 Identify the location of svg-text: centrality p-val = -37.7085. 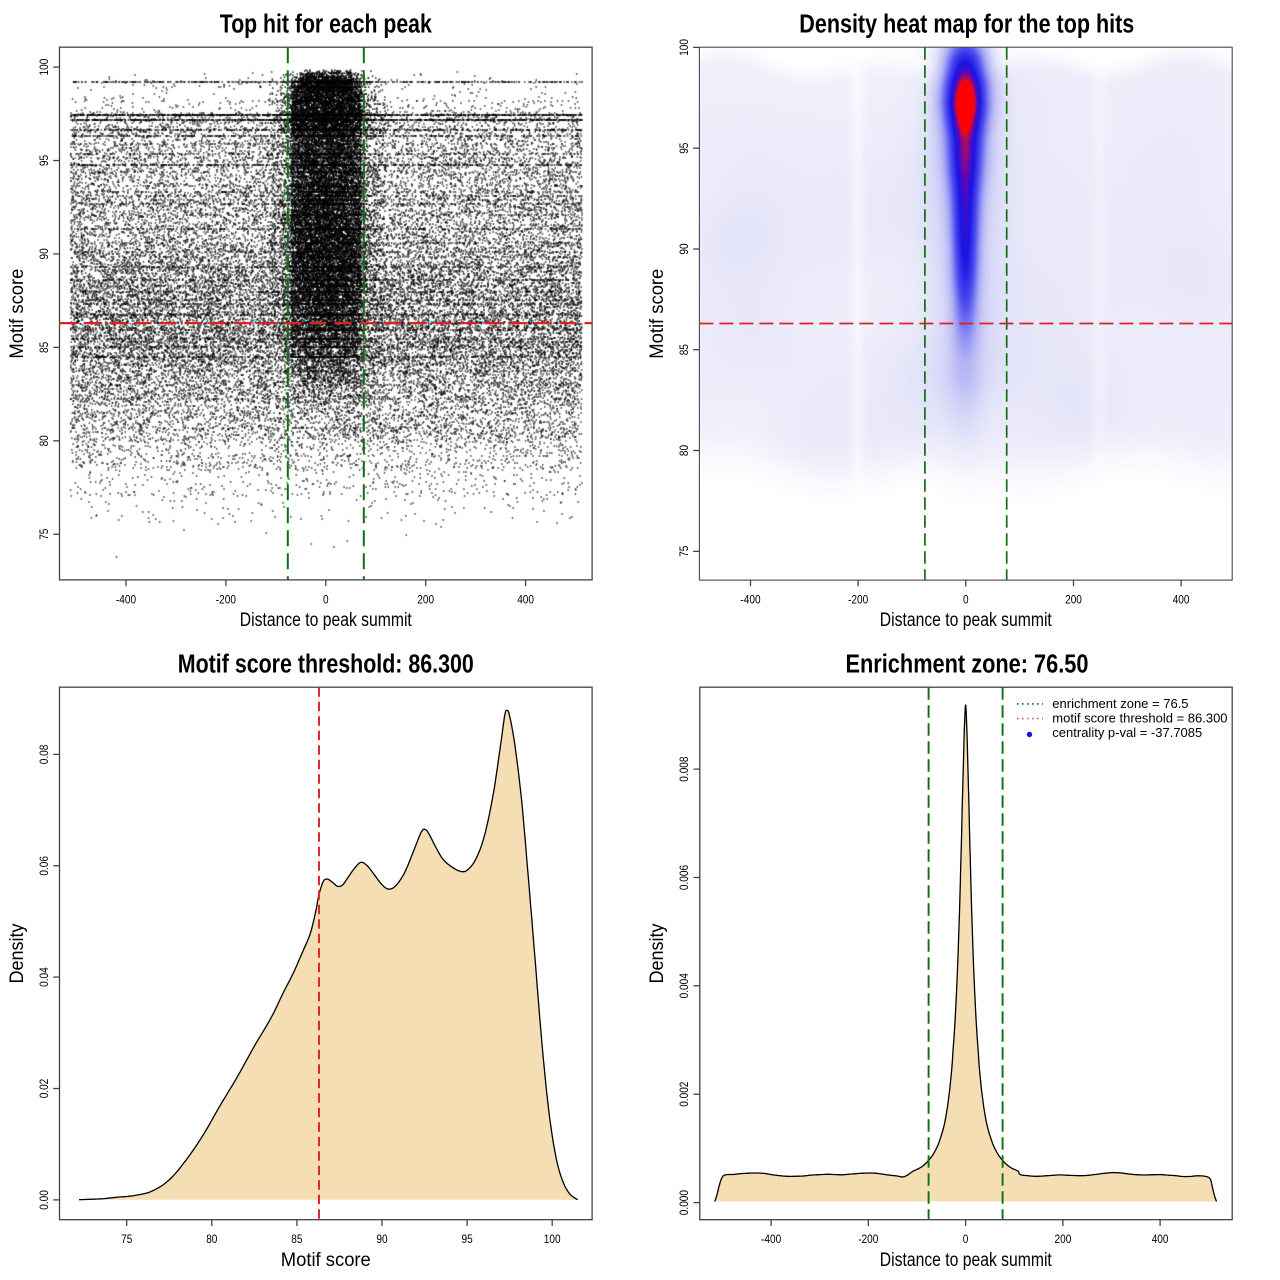
(1127, 732).